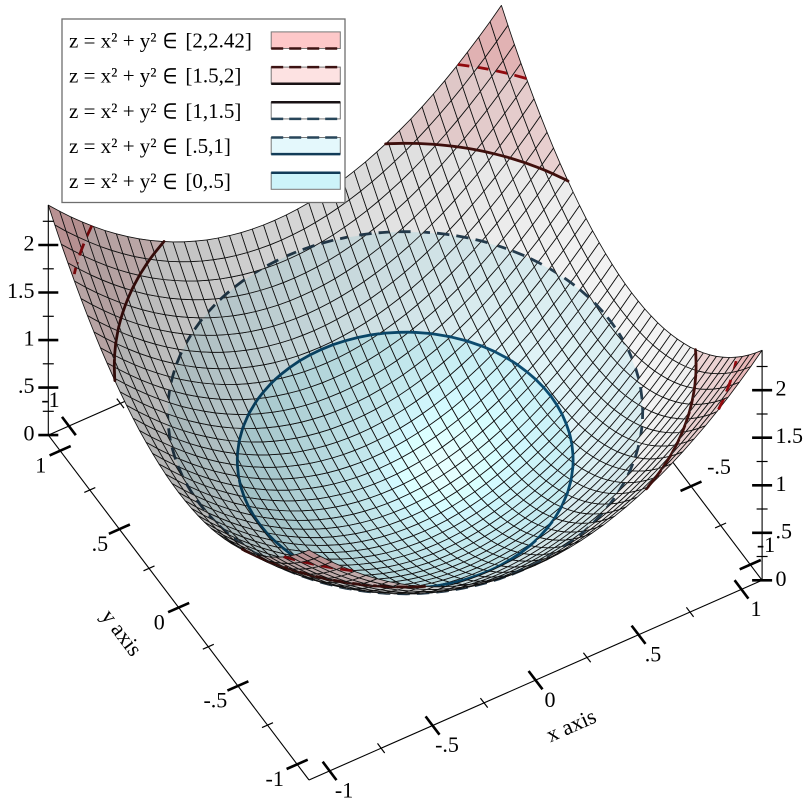 This screenshot has width=812, height=812. Describe the element at coordinates (213, 76) in the screenshot. I see `svg-text: [1.5,2]` at that location.